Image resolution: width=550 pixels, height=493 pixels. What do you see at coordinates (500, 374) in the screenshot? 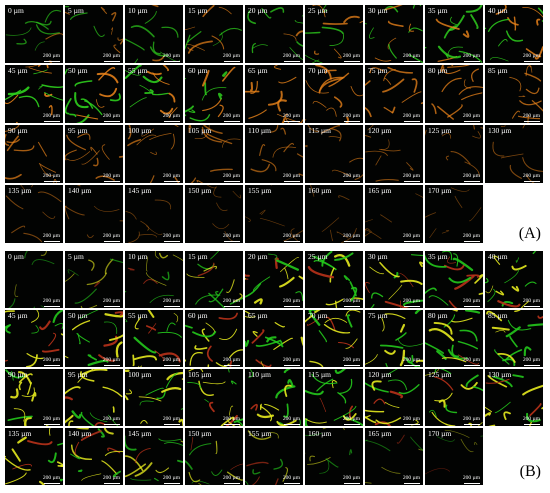
I see `depth-label: 130 µm` at bounding box center [500, 374].